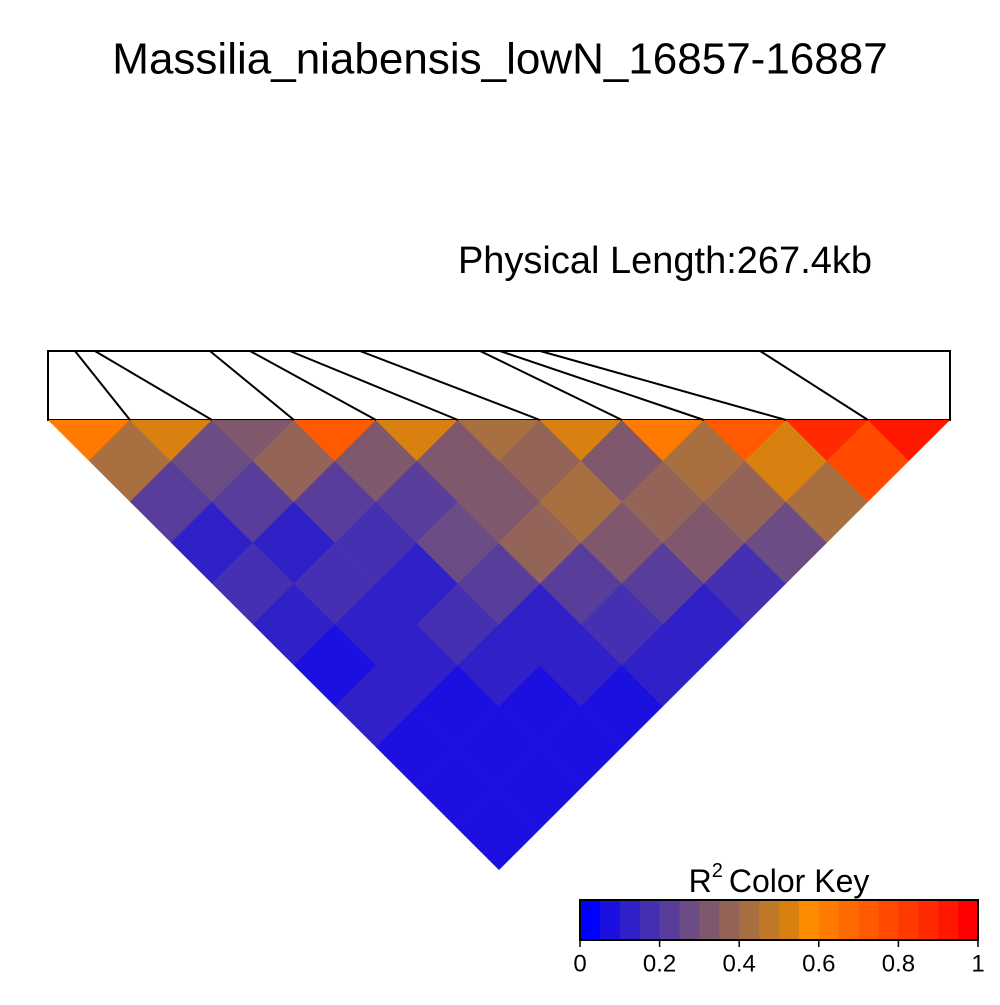  Describe the element at coordinates (665, 261) in the screenshot. I see `physical-length: Physical Length:267.4kb` at that location.